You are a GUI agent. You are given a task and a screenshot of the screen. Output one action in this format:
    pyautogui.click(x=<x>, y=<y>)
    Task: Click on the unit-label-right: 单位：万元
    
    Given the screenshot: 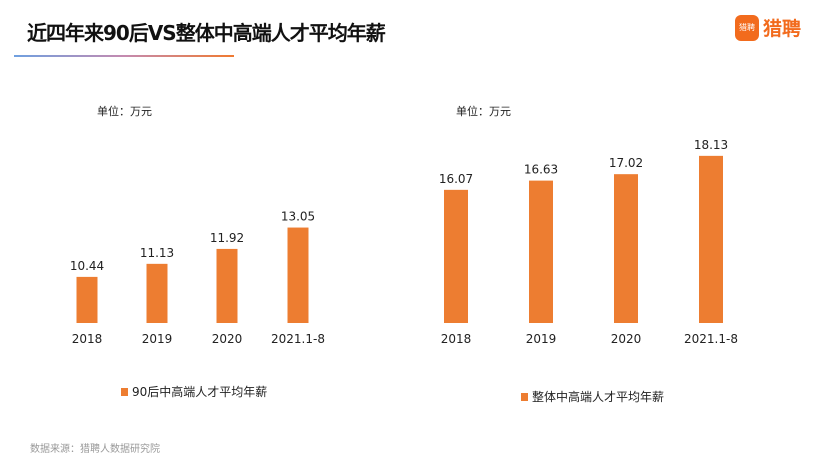 What is the action you would take?
    pyautogui.click(x=483, y=111)
    